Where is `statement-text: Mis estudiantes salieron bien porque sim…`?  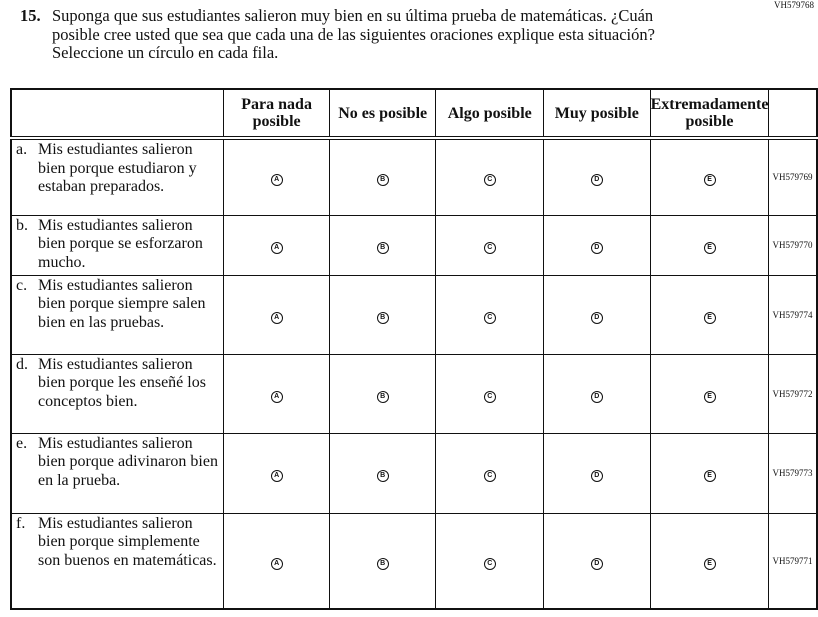 statement-text: Mis estudiantes salieron bien porque sim… is located at coordinates (127, 541).